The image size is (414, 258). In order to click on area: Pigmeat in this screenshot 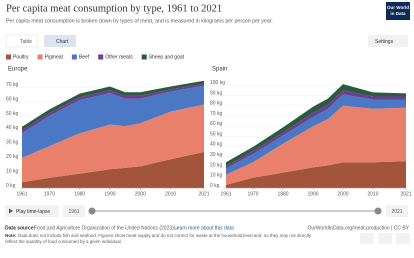, I will do `click(316, 145)`.